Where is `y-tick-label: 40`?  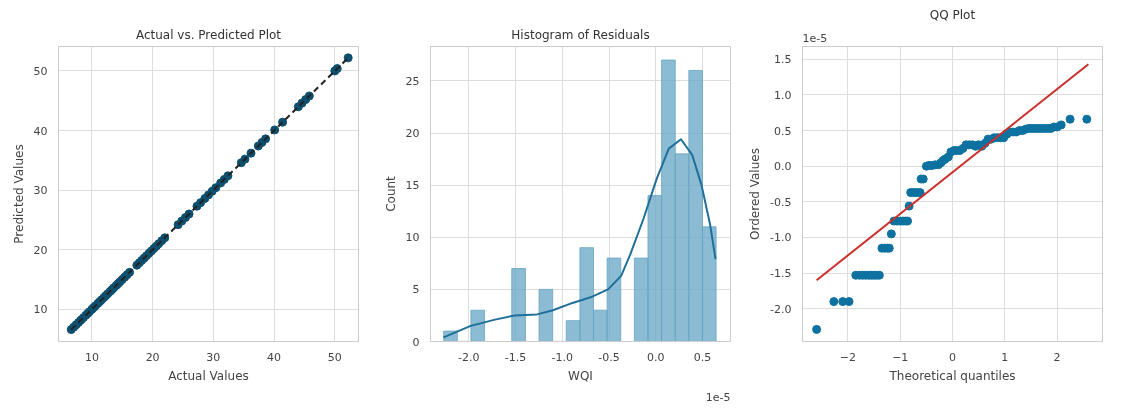 y-tick-label: 40 is located at coordinates (40, 131).